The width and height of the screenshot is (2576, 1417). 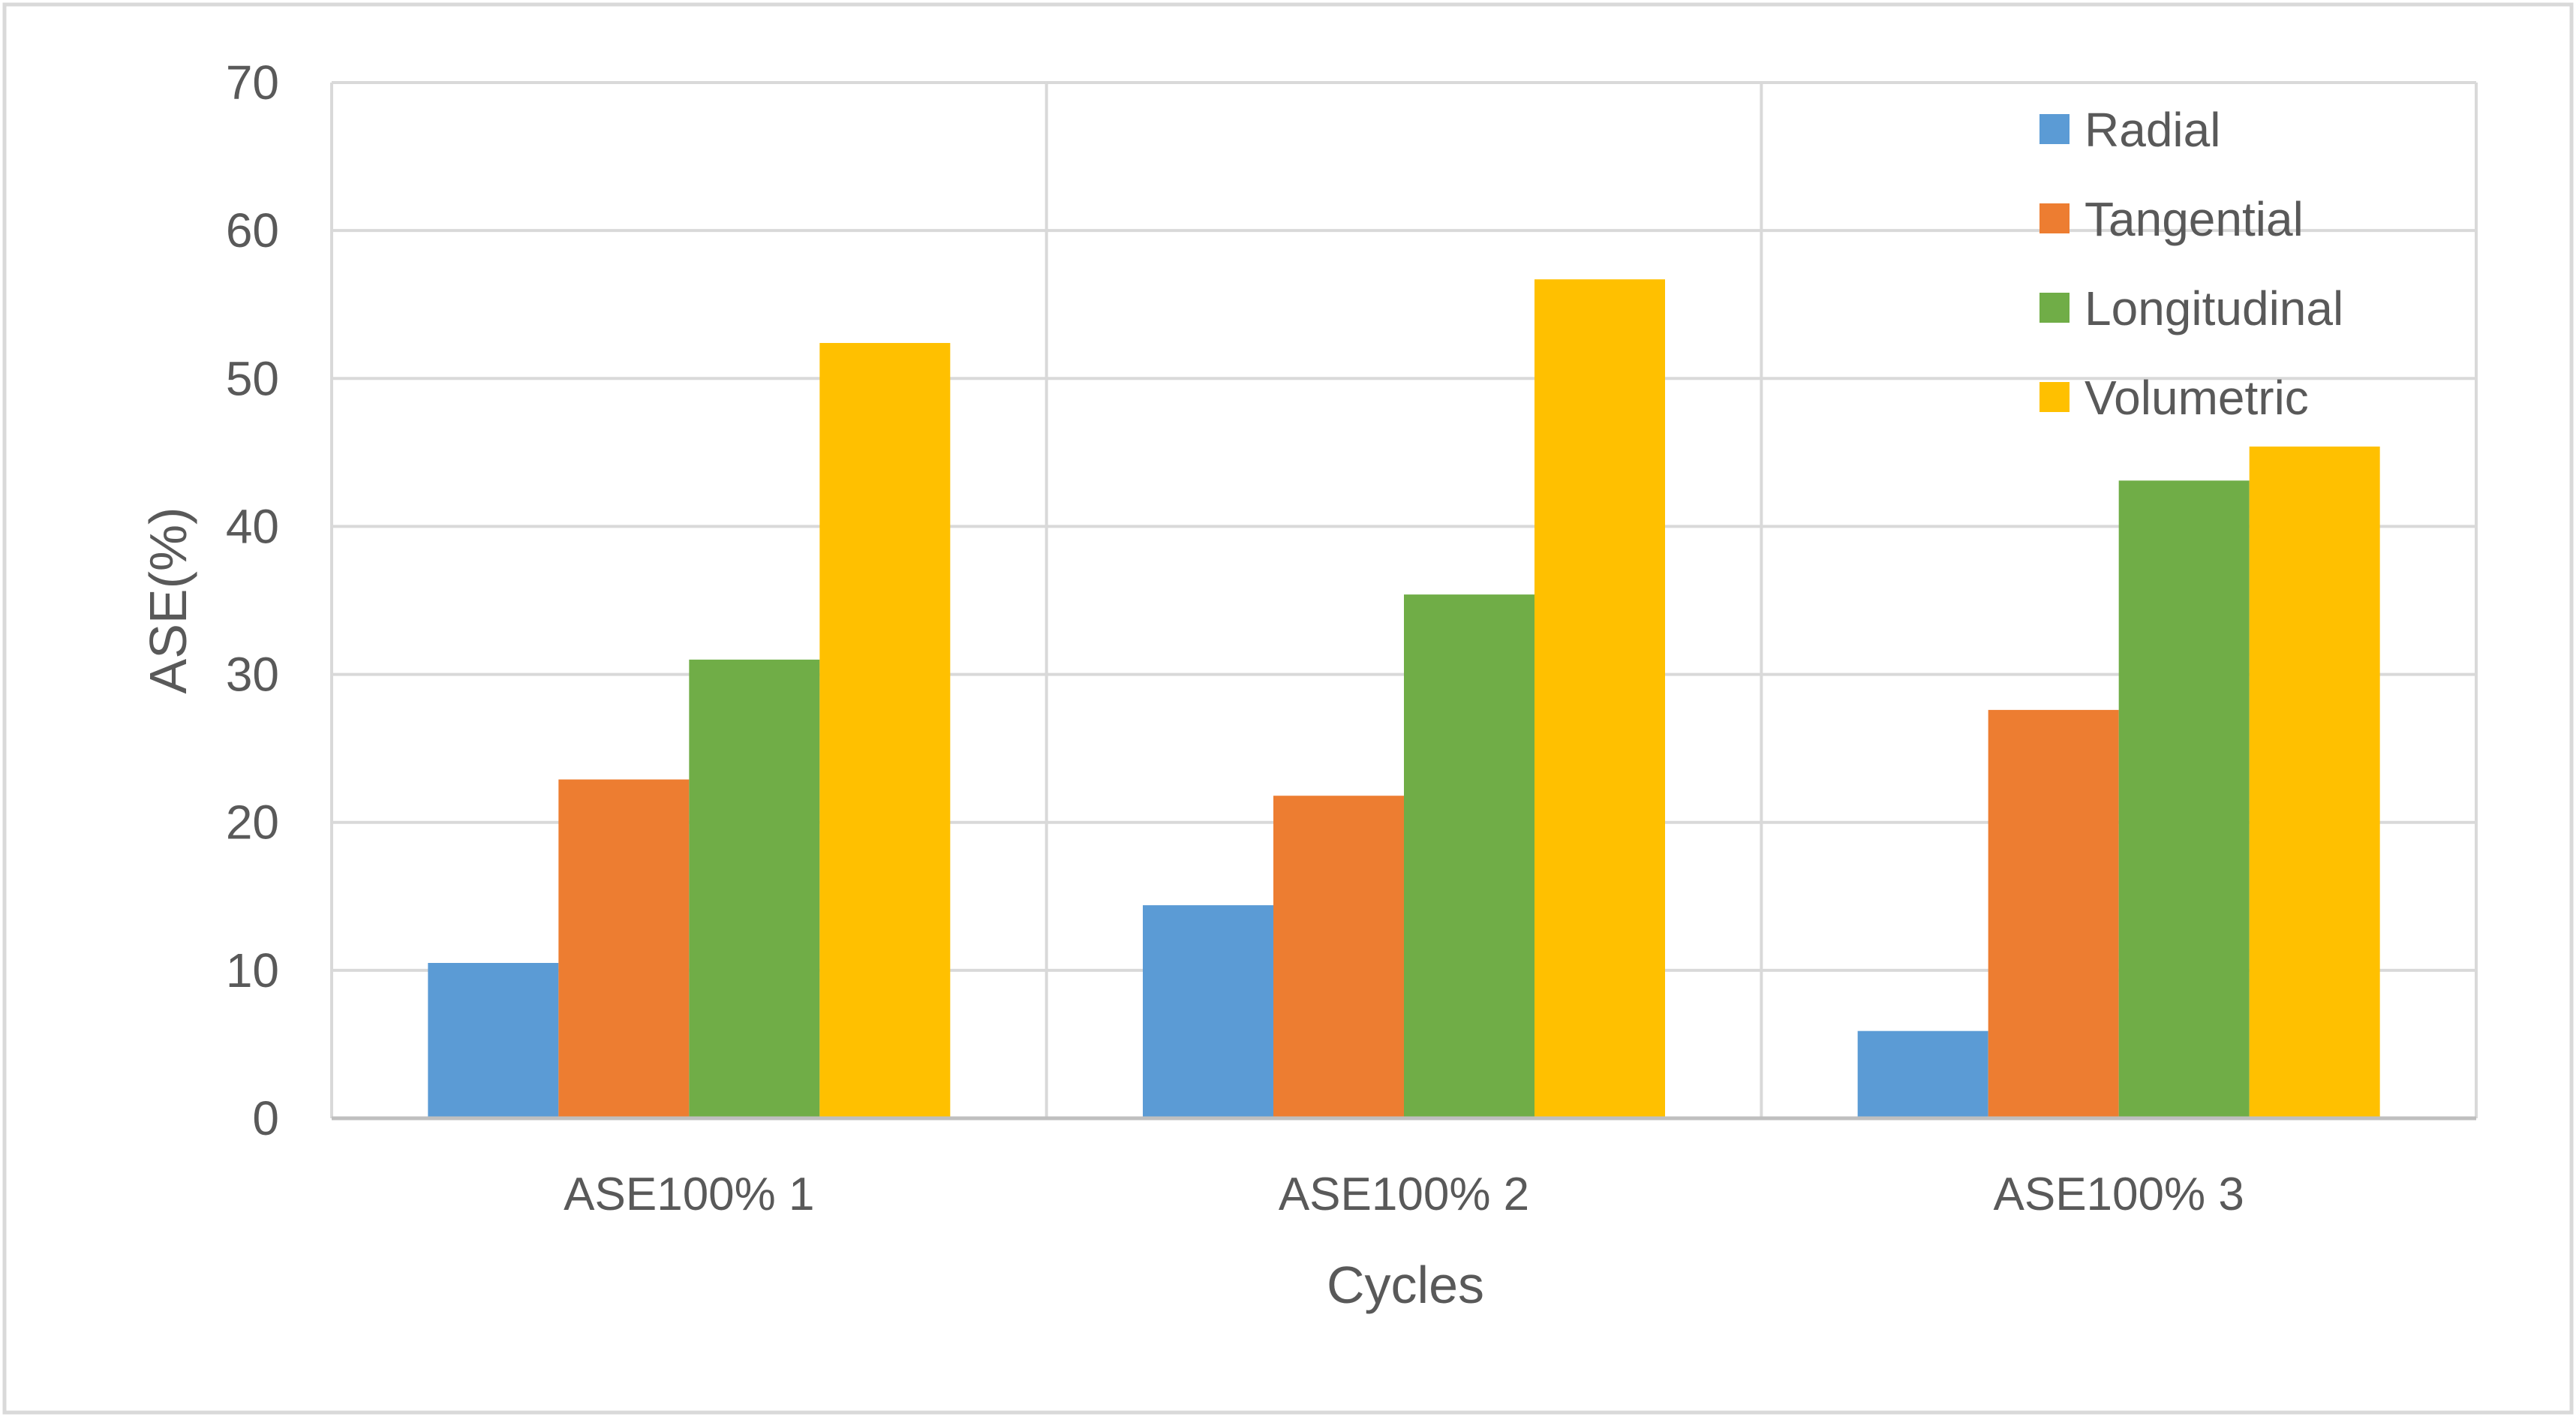 What do you see at coordinates (2191, 264) in the screenshot?
I see `legend: Radial Tangential Longitudinal Volumetric` at bounding box center [2191, 264].